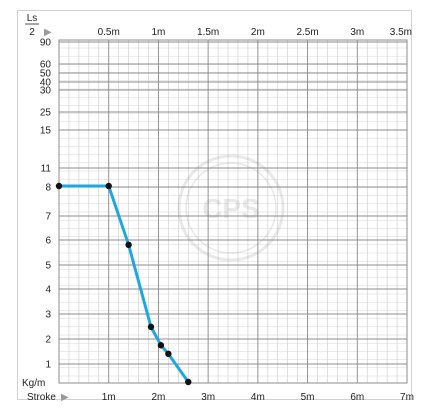 The width and height of the screenshot is (428, 412). I want to click on x-axis-label-text: Stroke, so click(41, 397).